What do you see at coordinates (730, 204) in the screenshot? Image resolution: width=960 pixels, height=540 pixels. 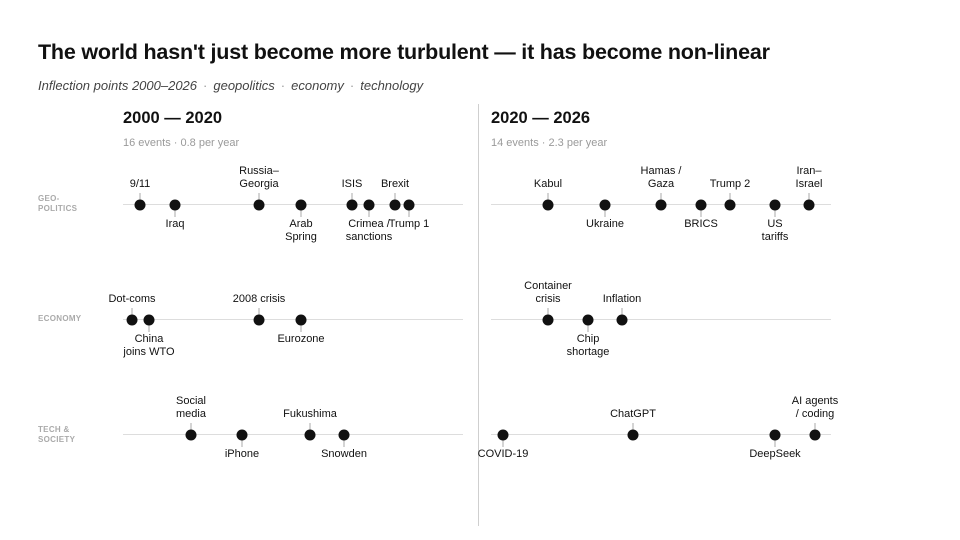 I see `event-trump-2-marker` at bounding box center [730, 204].